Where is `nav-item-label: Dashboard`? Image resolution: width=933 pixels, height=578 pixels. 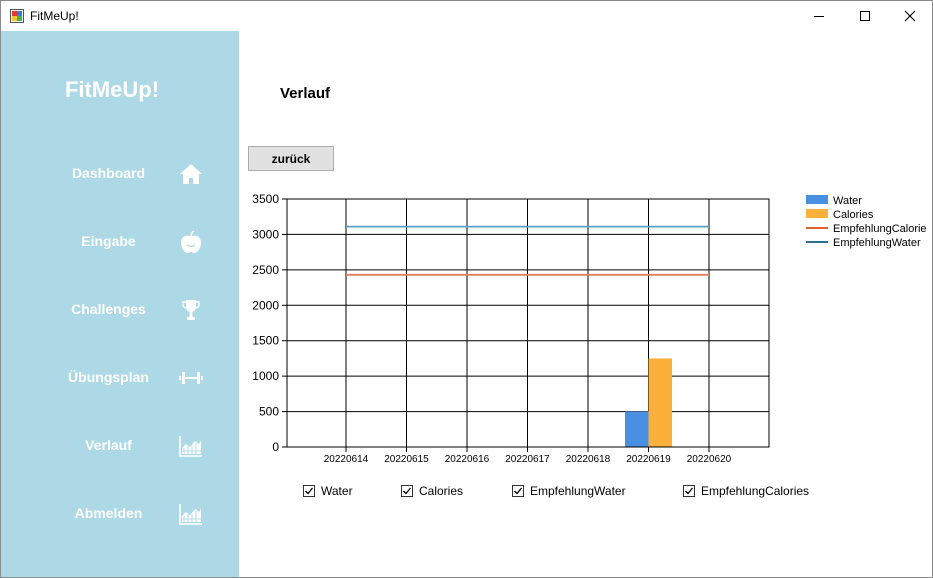 nav-item-label: Dashboard is located at coordinates (108, 173).